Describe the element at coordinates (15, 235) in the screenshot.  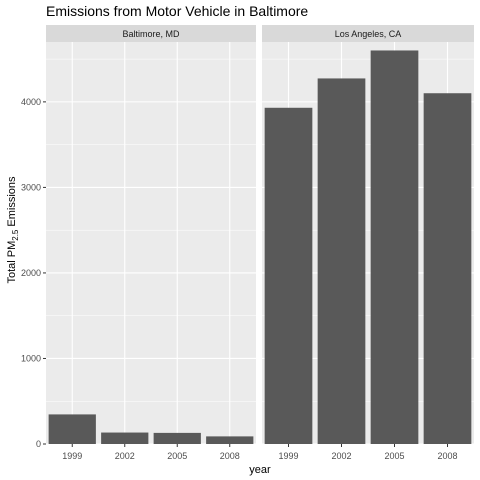
I see `y-axis-title-subscript: 2.5` at that location.